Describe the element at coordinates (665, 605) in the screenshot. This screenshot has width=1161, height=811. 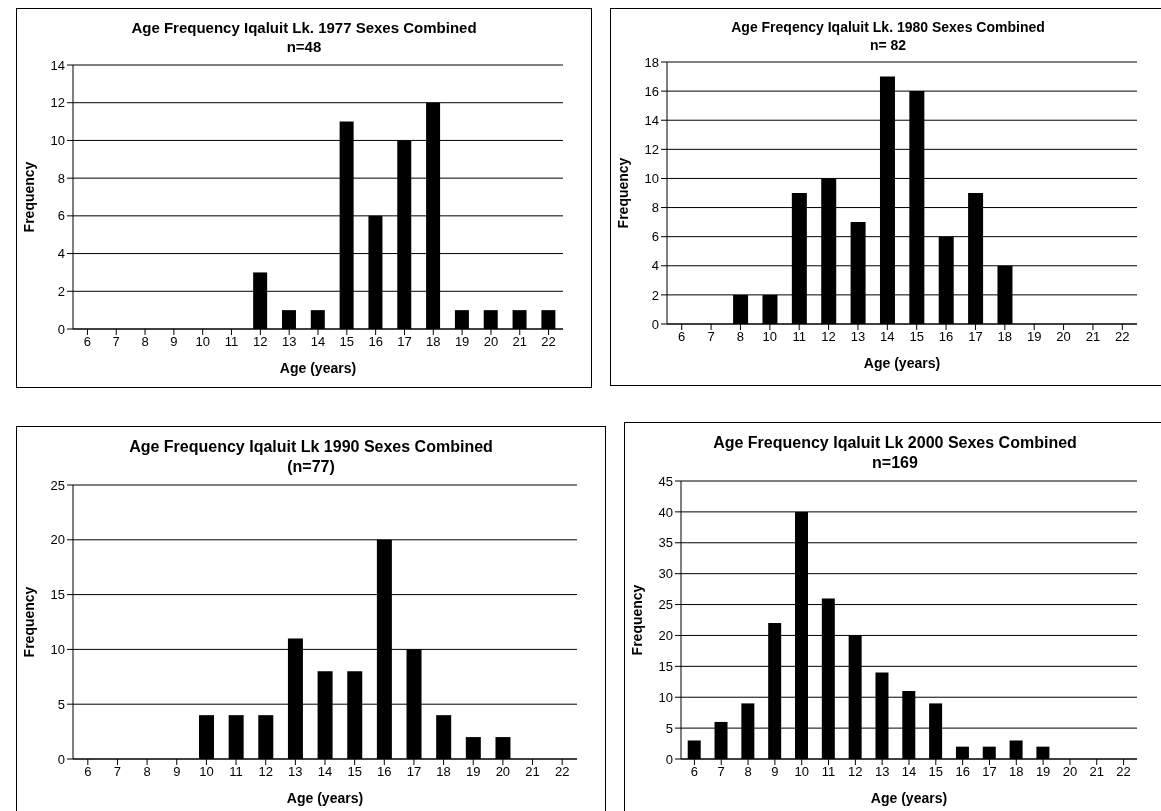
I see `y-tick-label: 25` at that location.